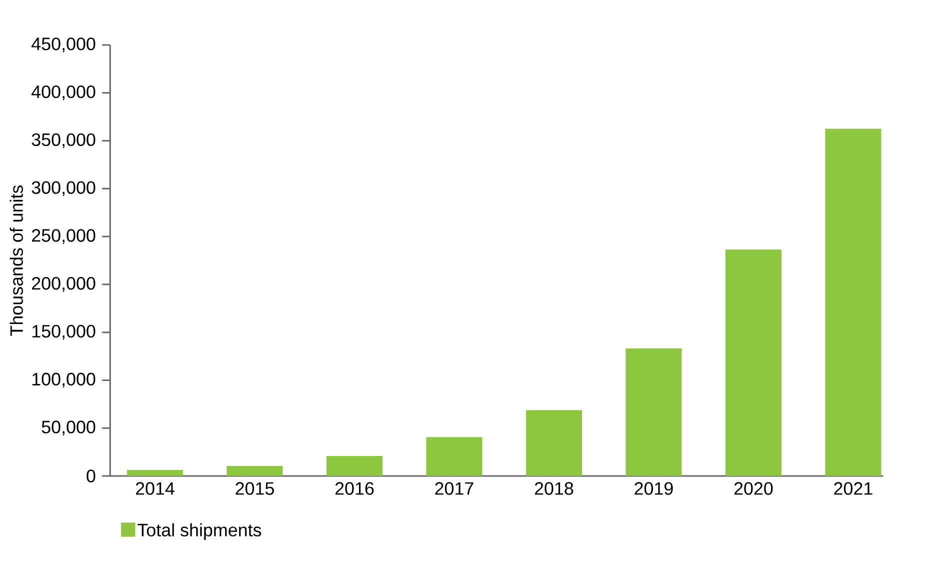  I want to click on y-tick-label: 50,000, so click(69, 428).